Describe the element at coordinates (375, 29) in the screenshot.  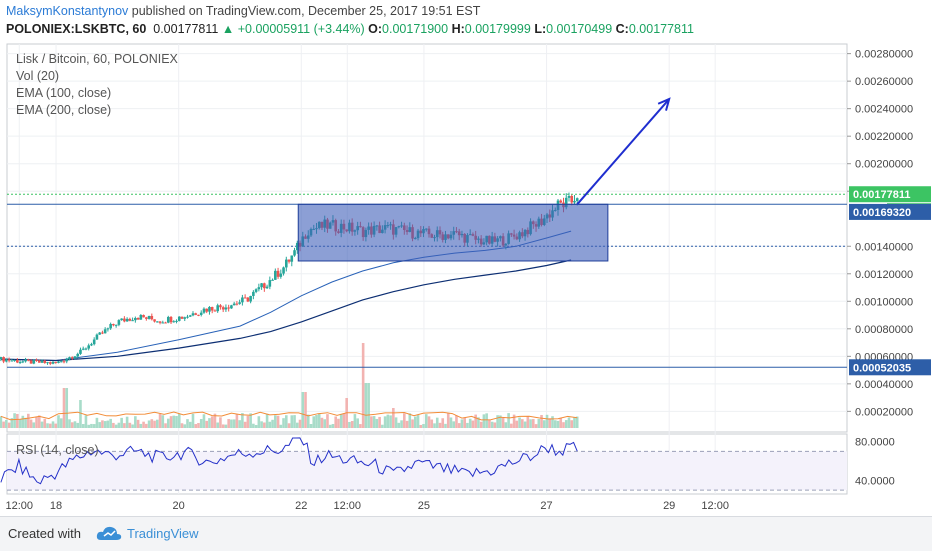
I see `open-label: O:` at that location.